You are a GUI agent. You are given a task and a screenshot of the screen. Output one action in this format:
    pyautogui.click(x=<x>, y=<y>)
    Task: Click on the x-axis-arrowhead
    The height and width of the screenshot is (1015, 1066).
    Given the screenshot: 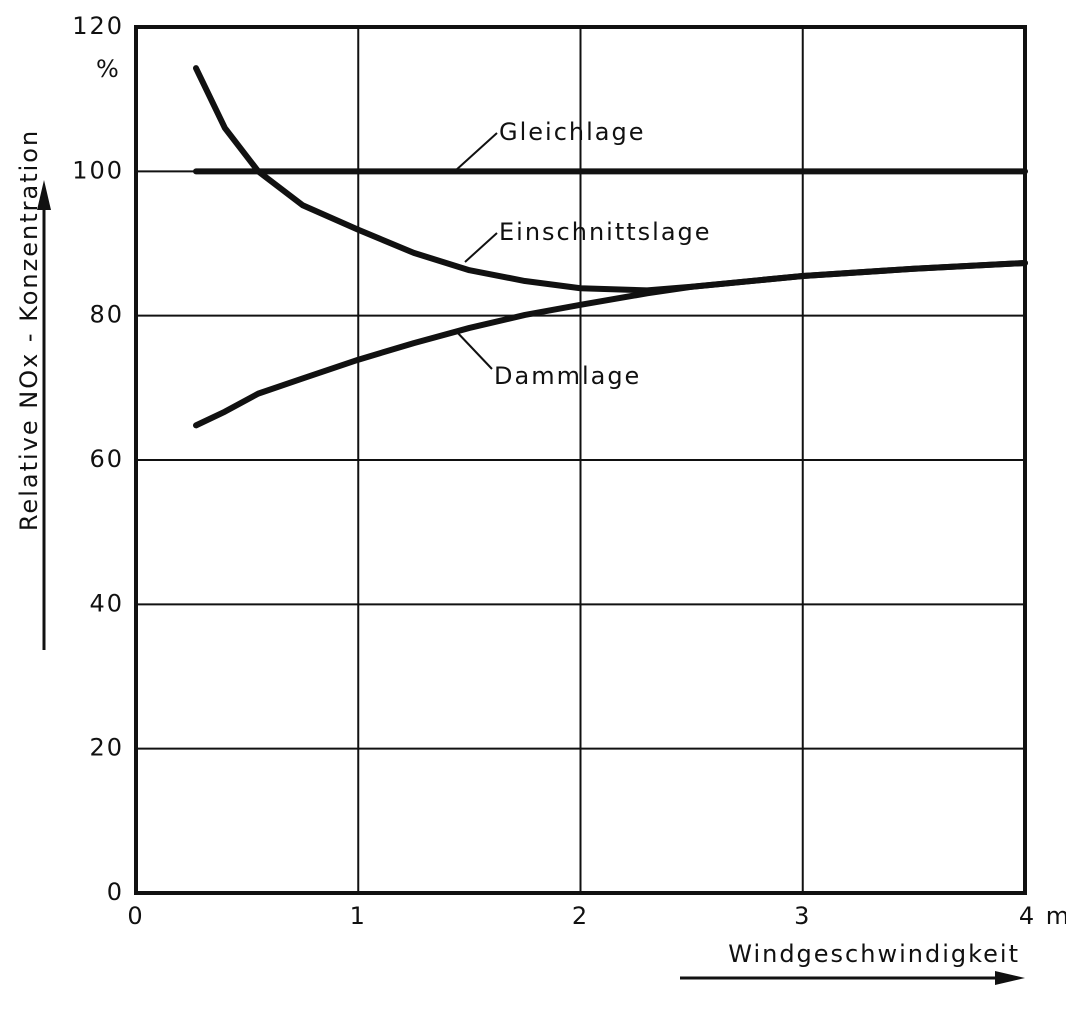 What is the action you would take?
    pyautogui.click(x=1010, y=978)
    